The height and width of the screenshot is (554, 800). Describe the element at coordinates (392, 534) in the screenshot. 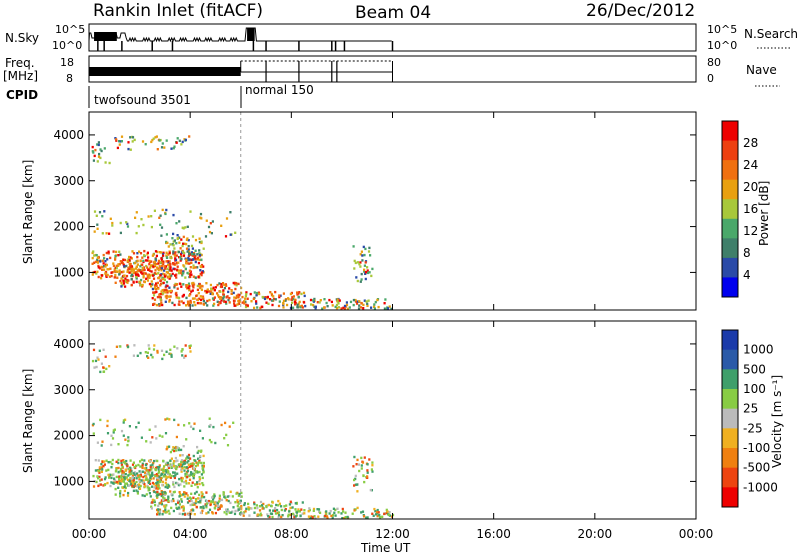

I see `x-tick-label: 12:00` at that location.